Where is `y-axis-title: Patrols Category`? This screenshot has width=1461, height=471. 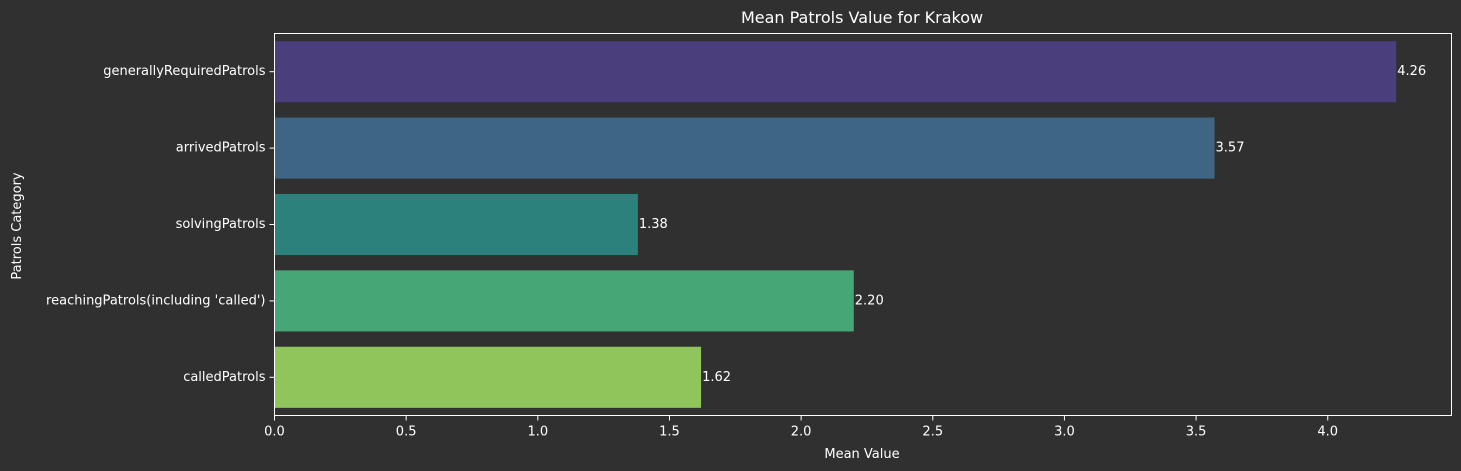
y-axis-title: Patrols Category is located at coordinates (17, 226).